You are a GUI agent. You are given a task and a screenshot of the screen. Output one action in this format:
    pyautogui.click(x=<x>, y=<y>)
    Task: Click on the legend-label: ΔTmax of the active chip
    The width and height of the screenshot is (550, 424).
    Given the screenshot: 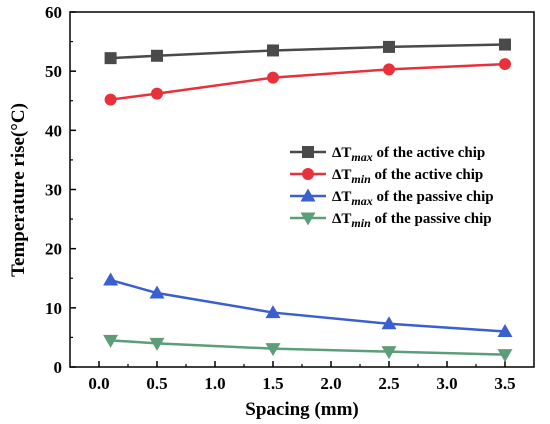 What is the action you would take?
    pyautogui.click(x=408, y=154)
    